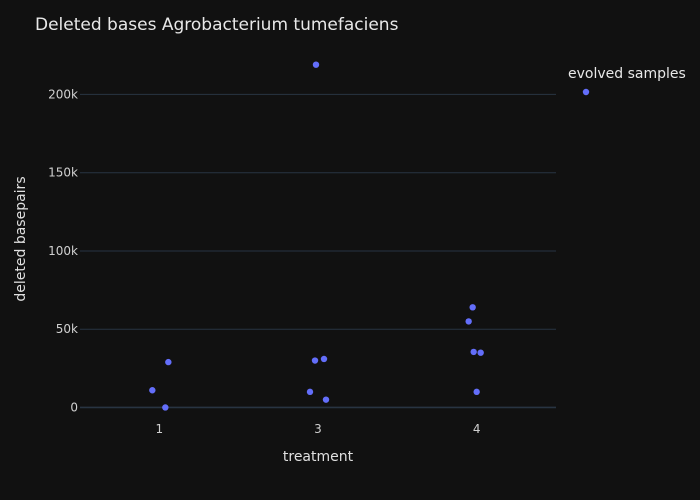  Describe the element at coordinates (63, 173) in the screenshot. I see `y-tick-label: 150k` at that location.